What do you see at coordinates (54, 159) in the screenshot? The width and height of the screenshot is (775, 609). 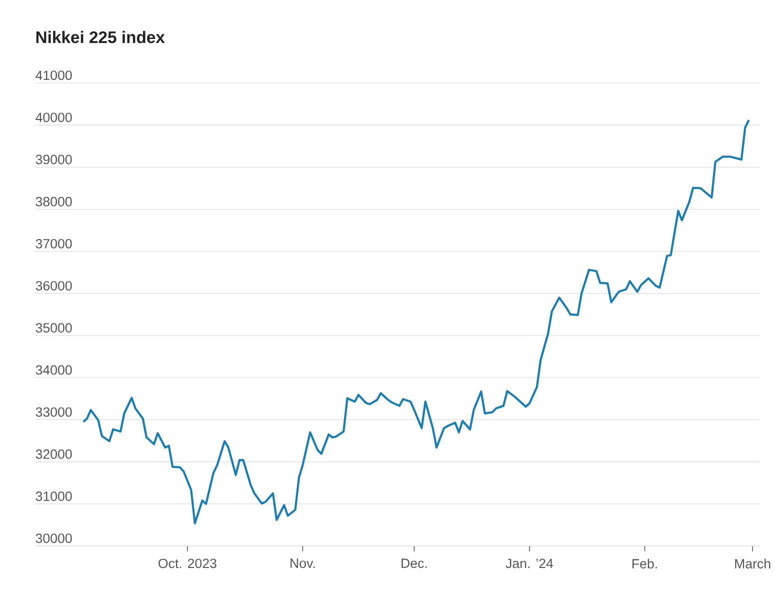 I see `y-tick-label: 39000` at bounding box center [54, 159].